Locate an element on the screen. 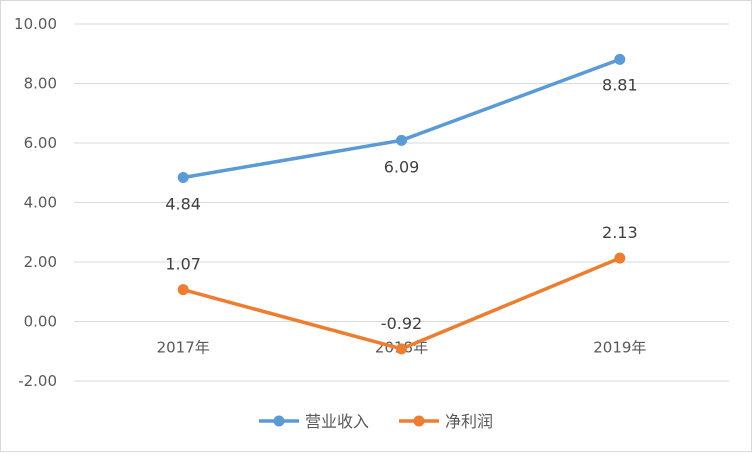  y-tick-label: 4.00 is located at coordinates (40, 203).